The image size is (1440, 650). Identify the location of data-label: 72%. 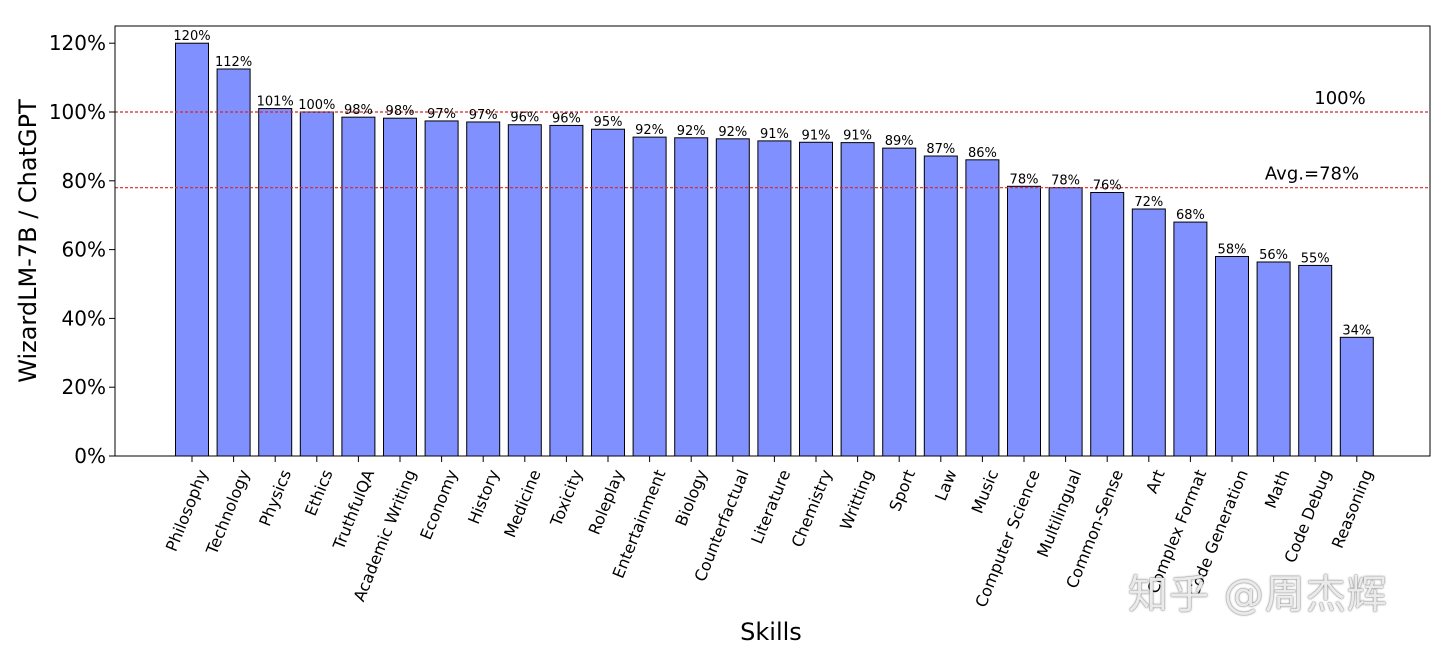
(1148, 202).